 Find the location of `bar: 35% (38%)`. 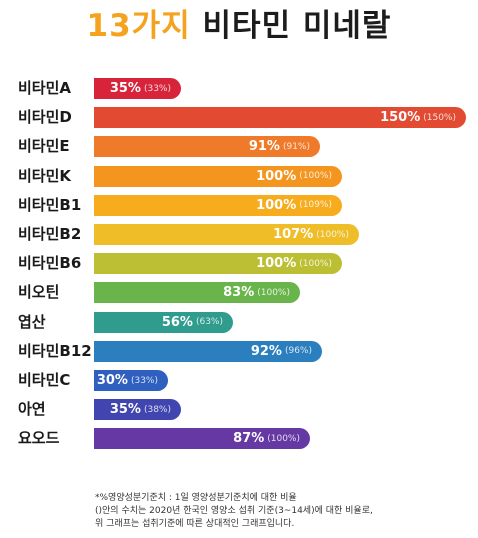

bar: 35% (38%) is located at coordinates (137, 410).